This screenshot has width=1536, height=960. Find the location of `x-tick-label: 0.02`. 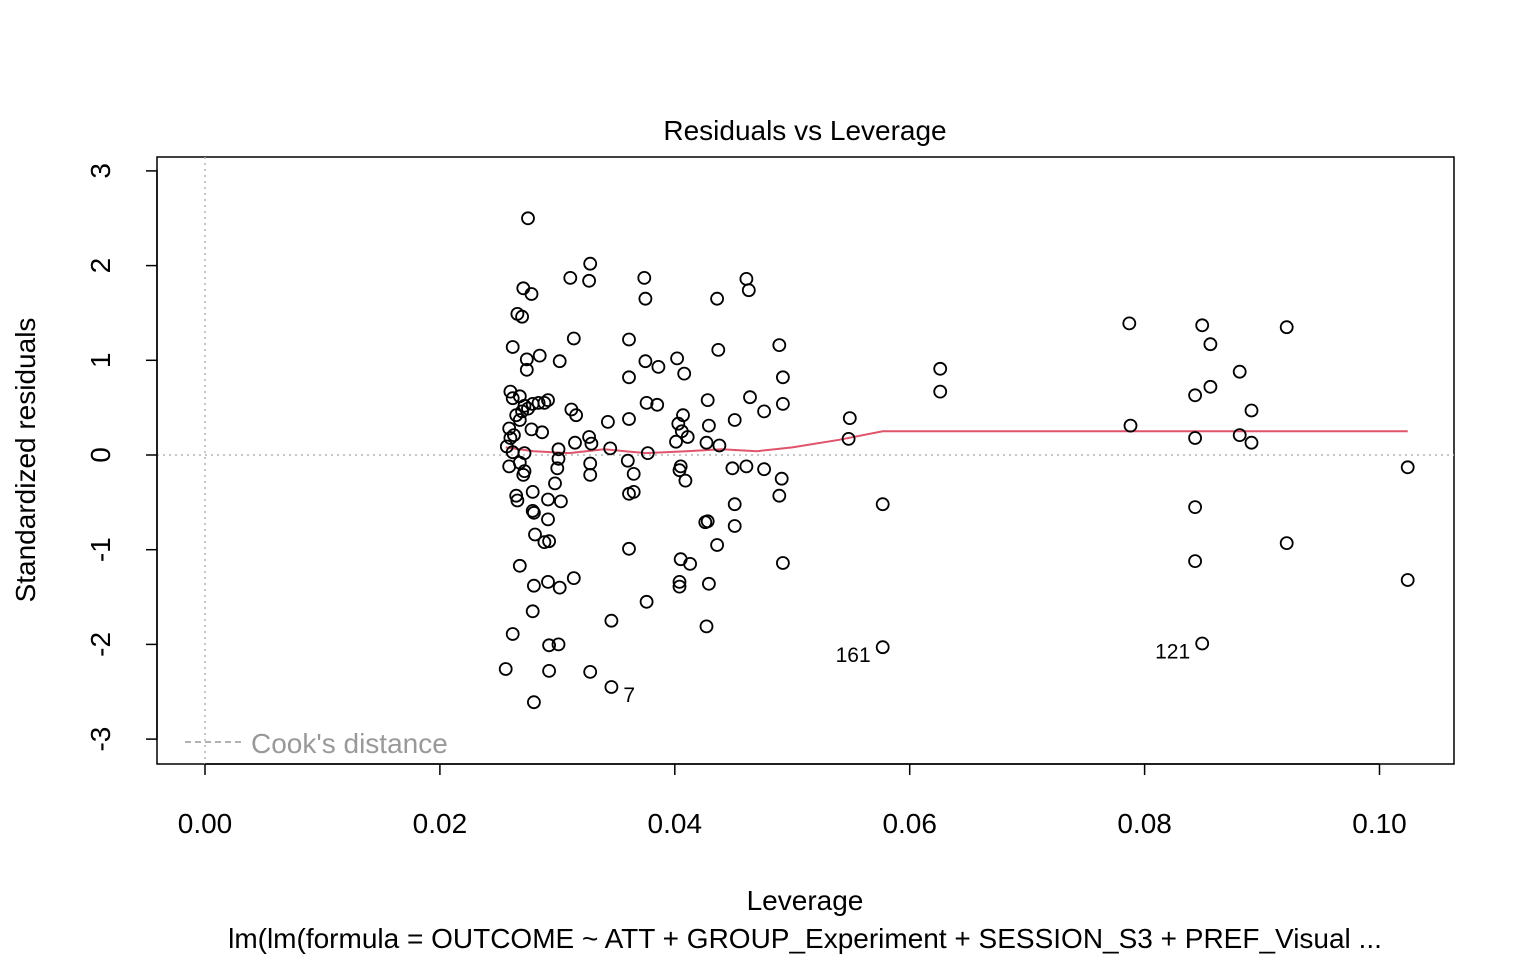

x-tick-label: 0.02 is located at coordinates (440, 823).